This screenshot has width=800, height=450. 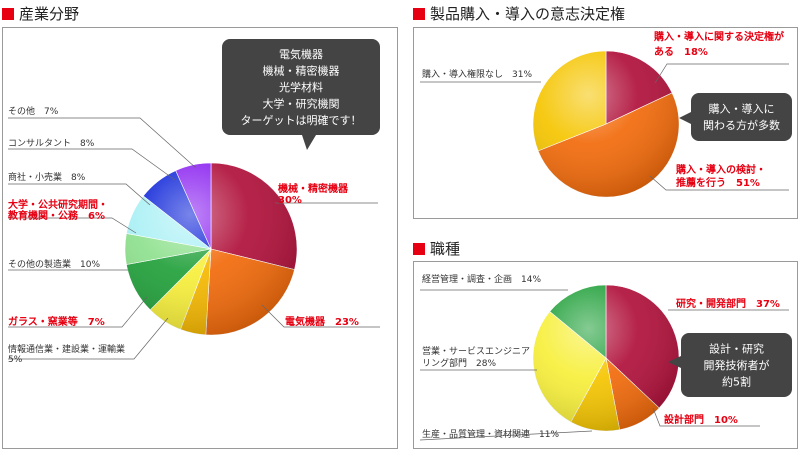 What do you see at coordinates (47, 177) in the screenshot?
I see `industry-label-6: 商社・小売業 8%` at bounding box center [47, 177].